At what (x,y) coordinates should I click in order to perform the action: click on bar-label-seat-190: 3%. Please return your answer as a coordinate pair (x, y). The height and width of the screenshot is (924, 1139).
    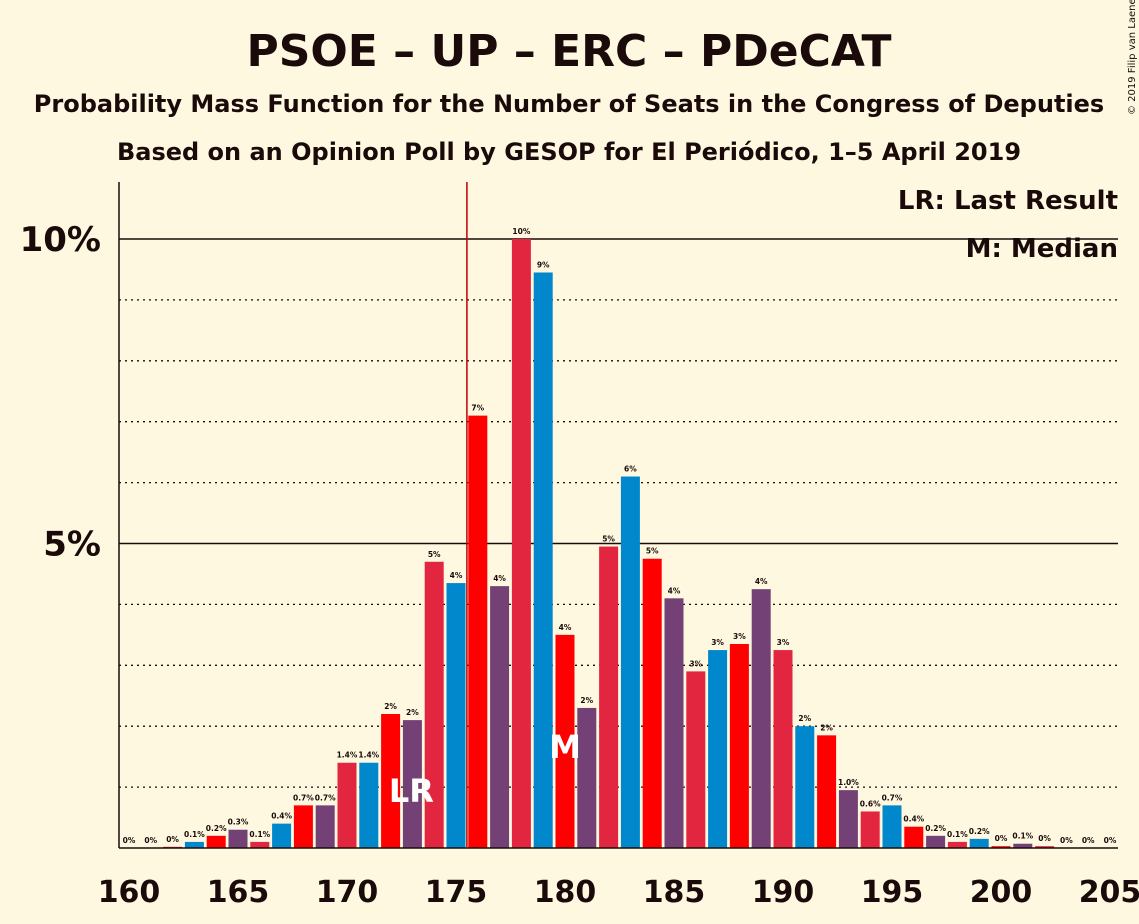
    Looking at the image, I should click on (783, 642).